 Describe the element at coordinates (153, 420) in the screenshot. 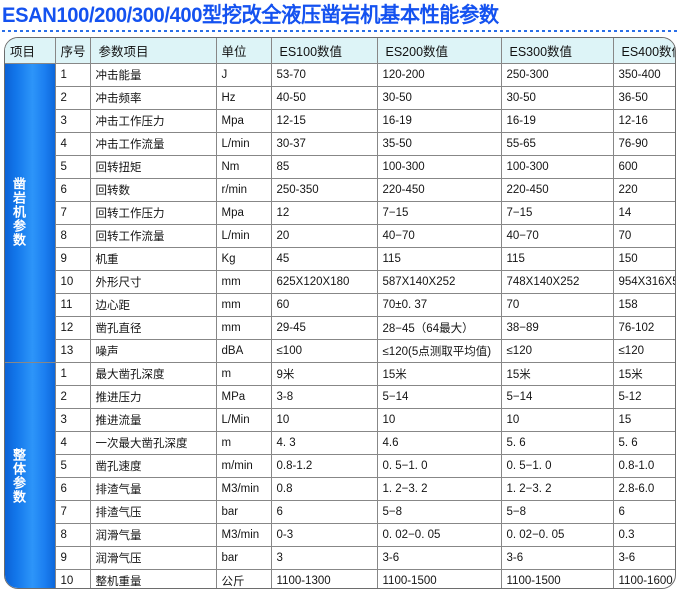

I see `param-name: 推进流量` at that location.